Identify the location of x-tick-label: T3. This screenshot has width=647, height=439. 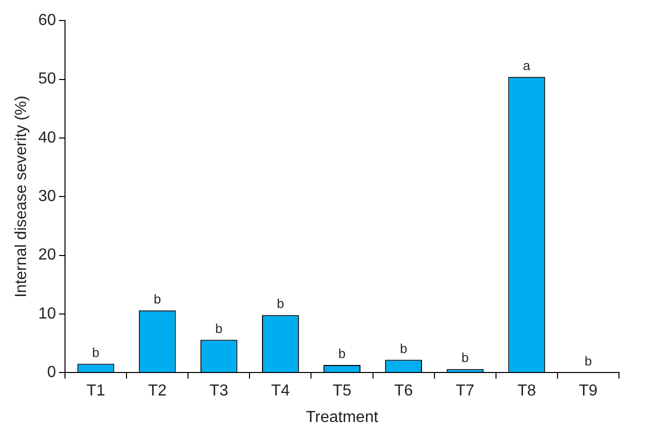
(219, 391).